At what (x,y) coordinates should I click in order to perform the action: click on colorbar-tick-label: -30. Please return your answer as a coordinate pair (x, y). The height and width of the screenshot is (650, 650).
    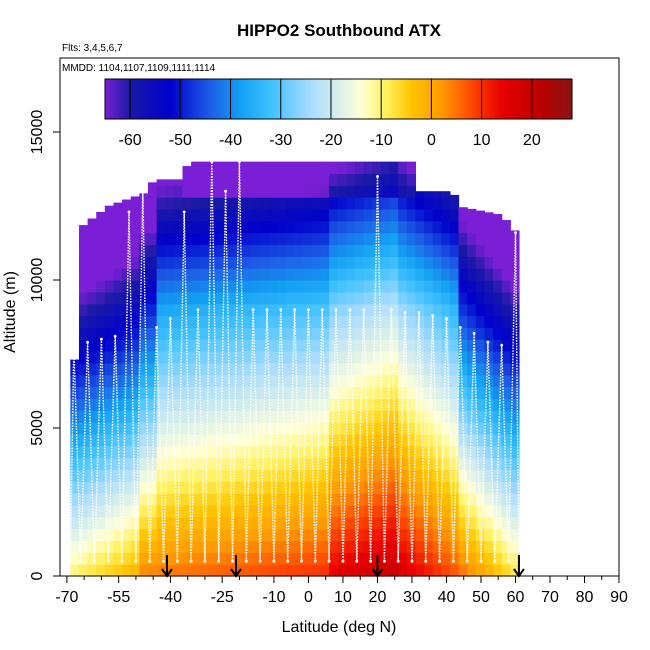
    Looking at the image, I should click on (280, 140).